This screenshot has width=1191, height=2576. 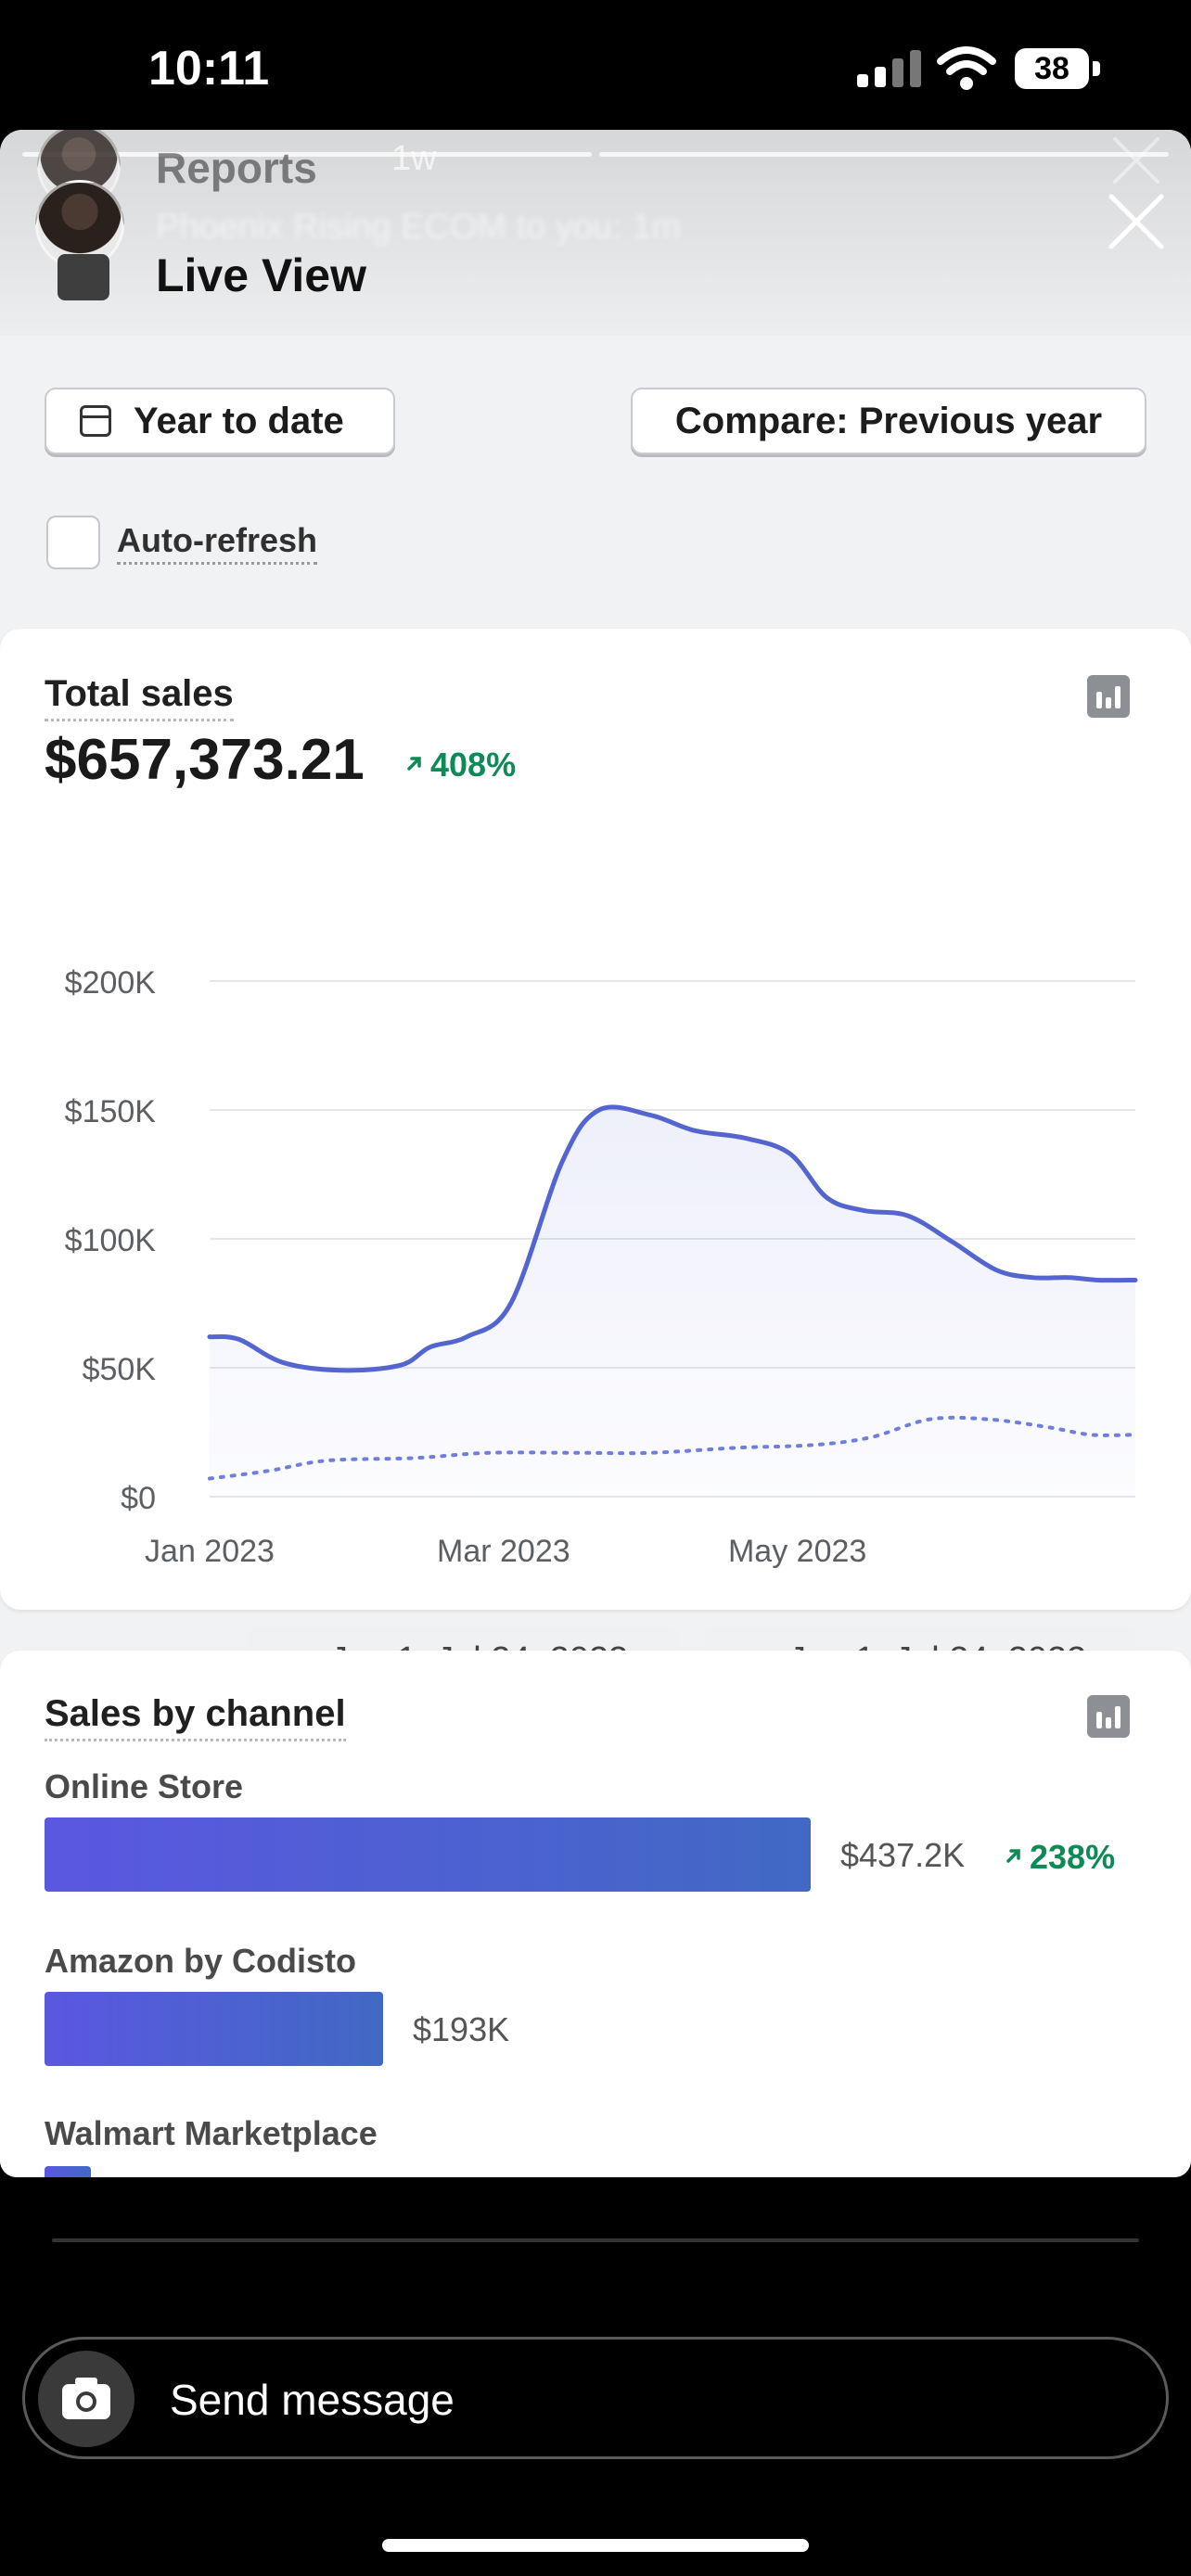 What do you see at coordinates (503, 1552) in the screenshot?
I see `x-tick-label: Mar 2023` at bounding box center [503, 1552].